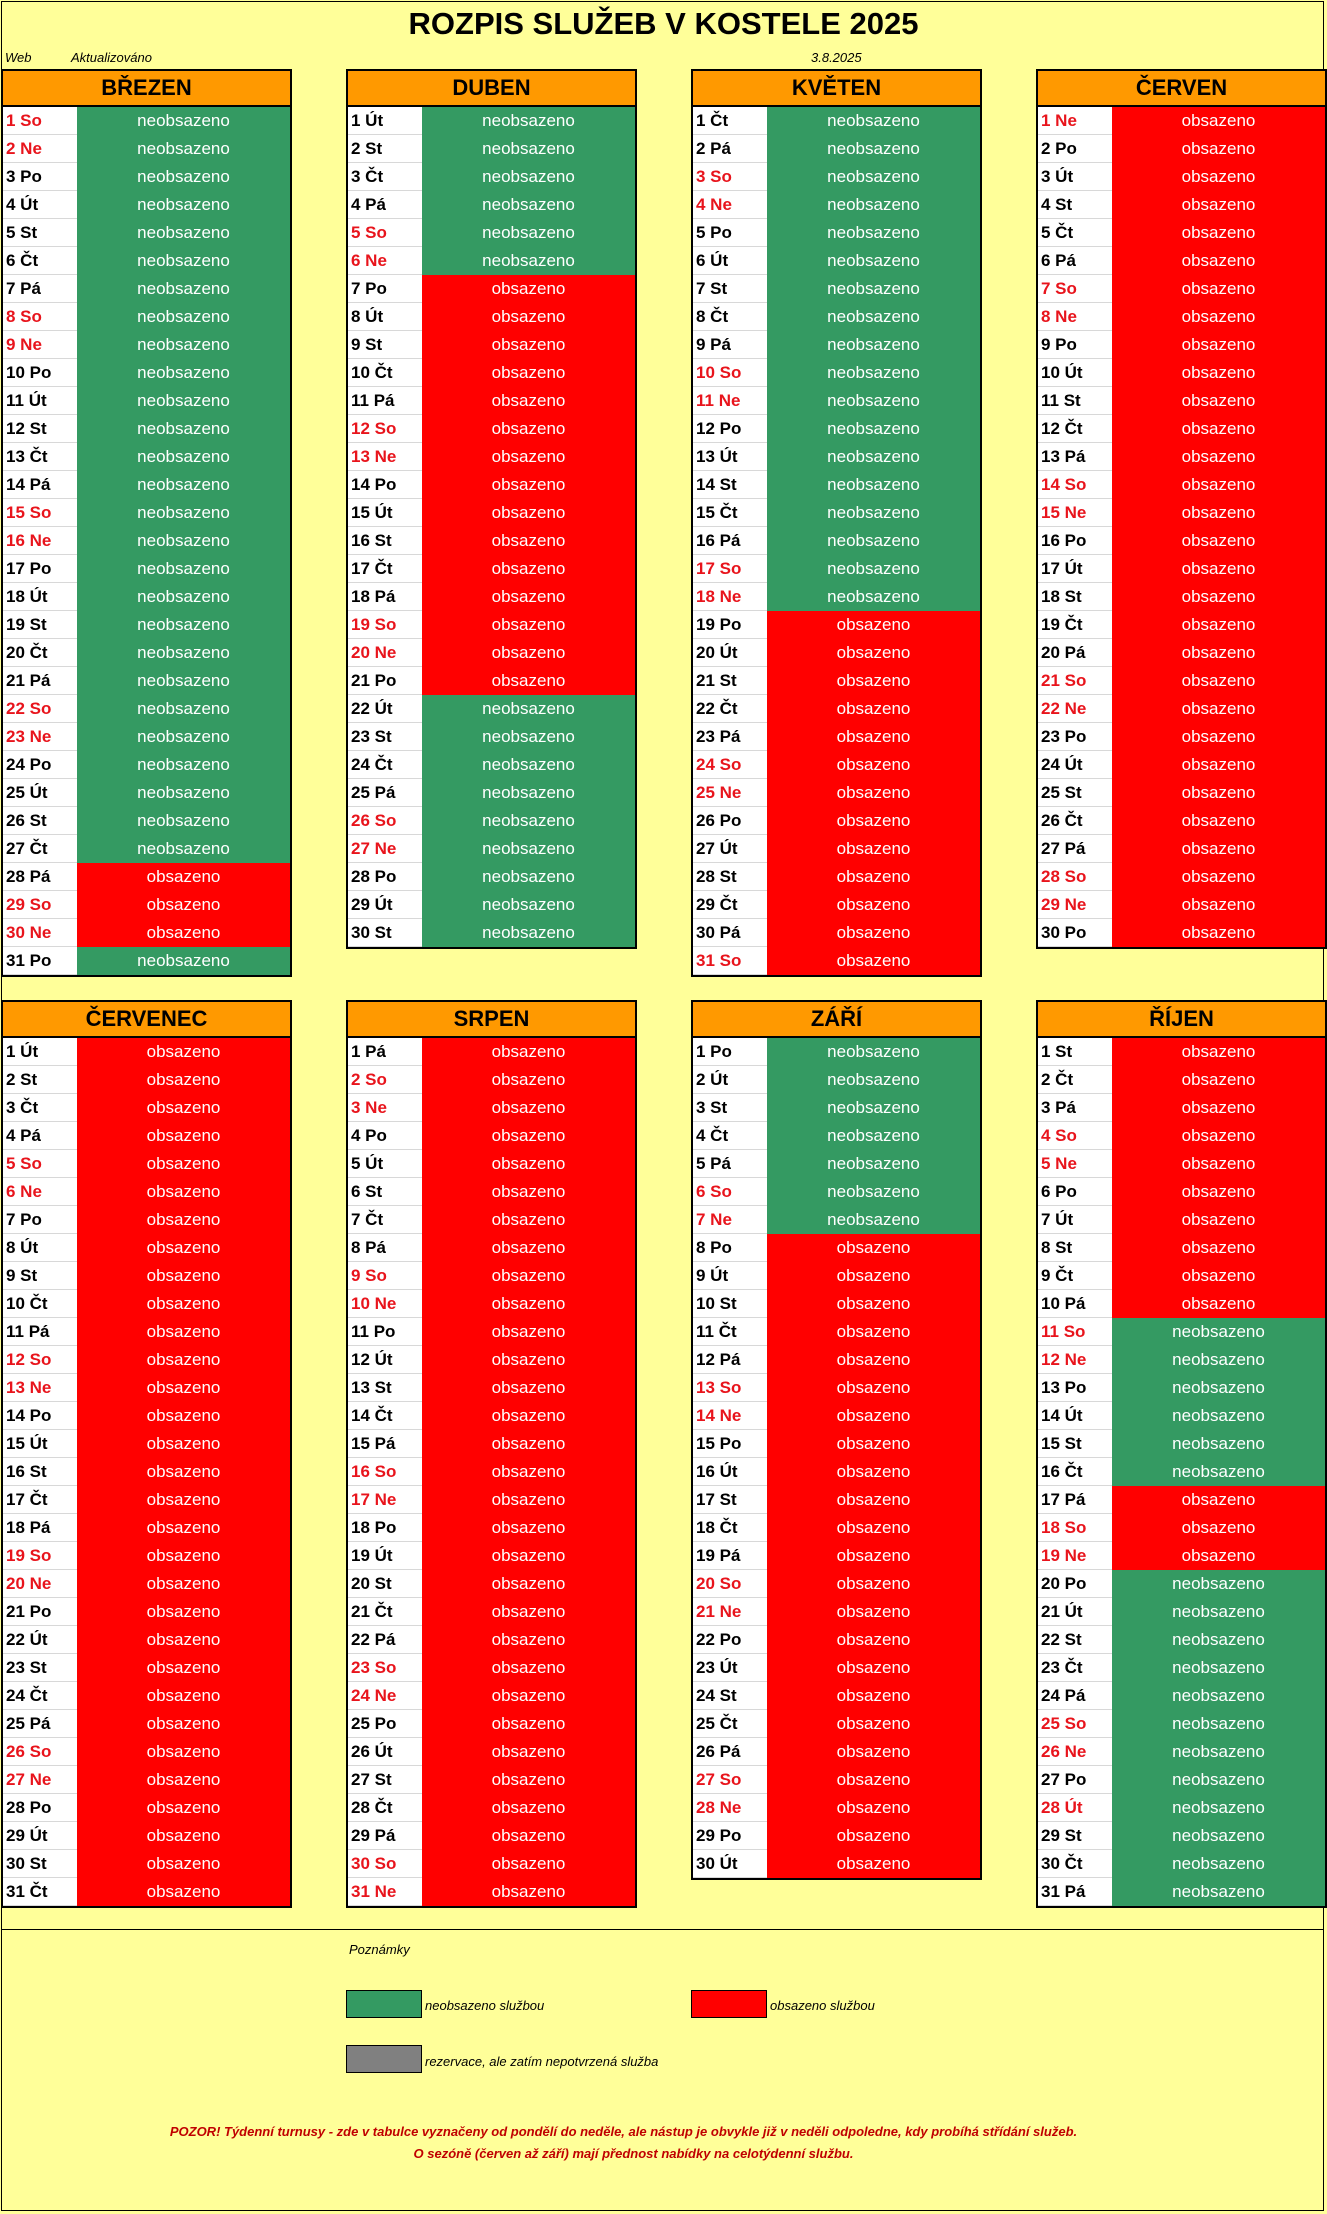 The image size is (1327, 2214). Describe the element at coordinates (385, 1080) in the screenshot. I see `day-label: 2 So` at that location.